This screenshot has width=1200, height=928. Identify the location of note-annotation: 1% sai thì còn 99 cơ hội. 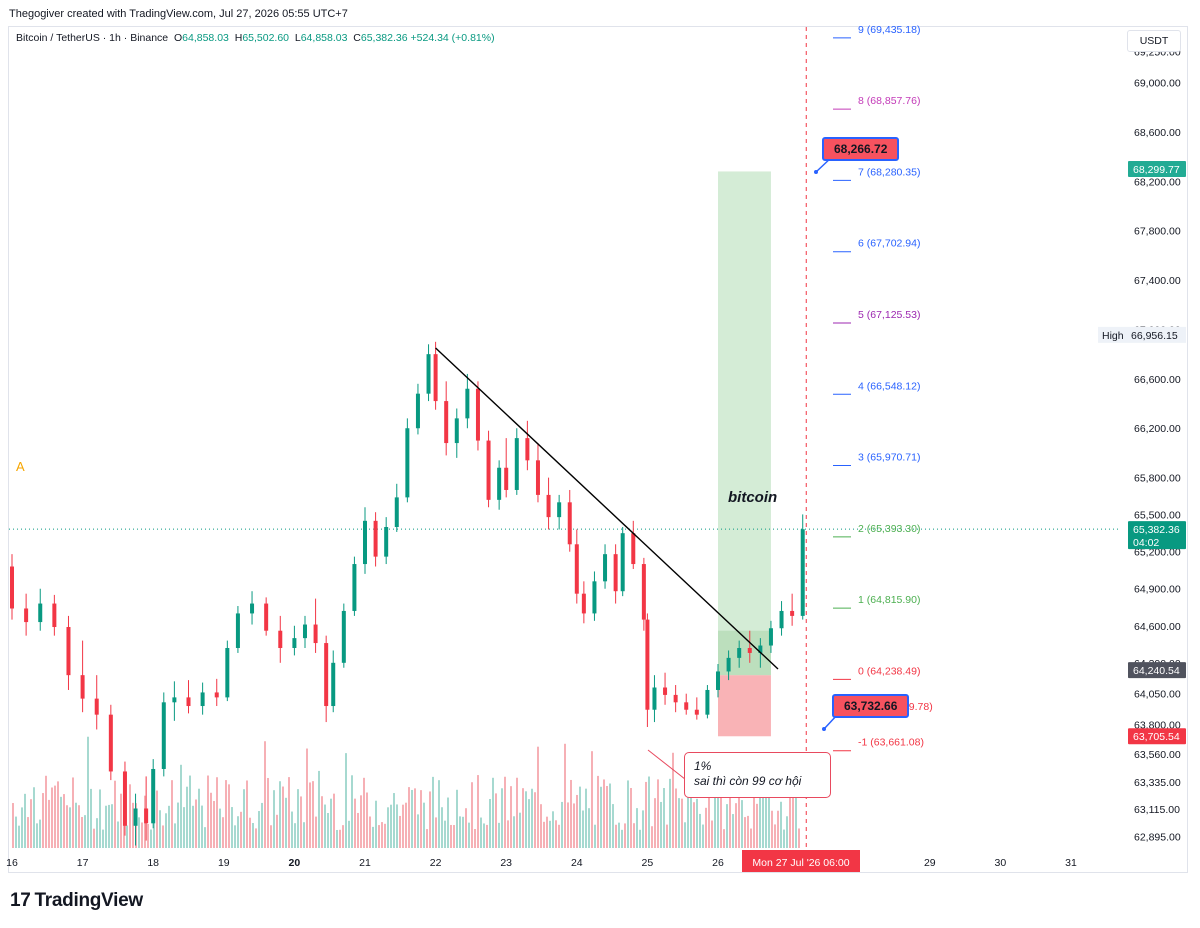
(757, 775).